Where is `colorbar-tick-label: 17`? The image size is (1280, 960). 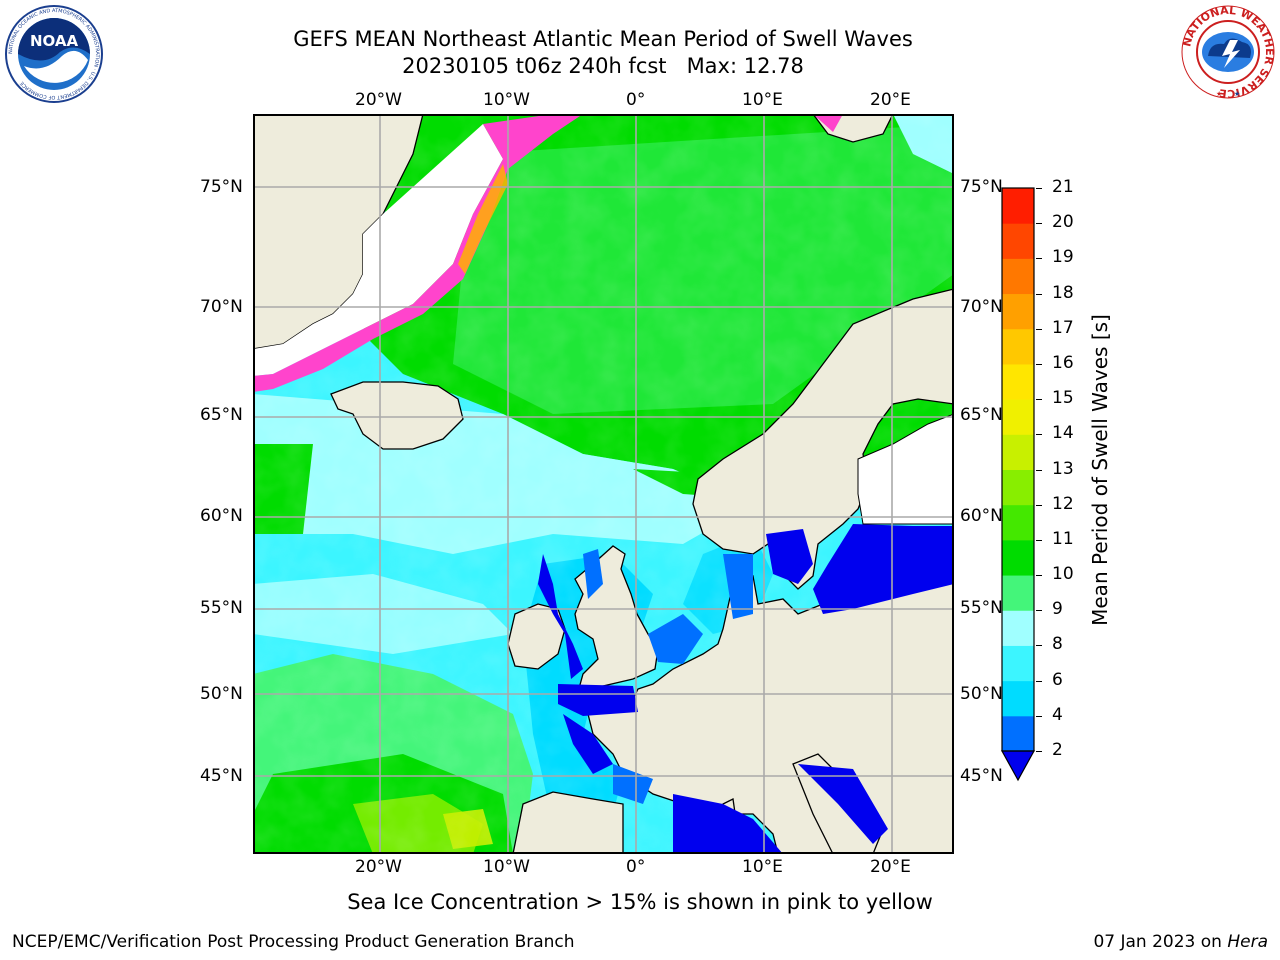
colorbar-tick-label: 17 is located at coordinates (1063, 327).